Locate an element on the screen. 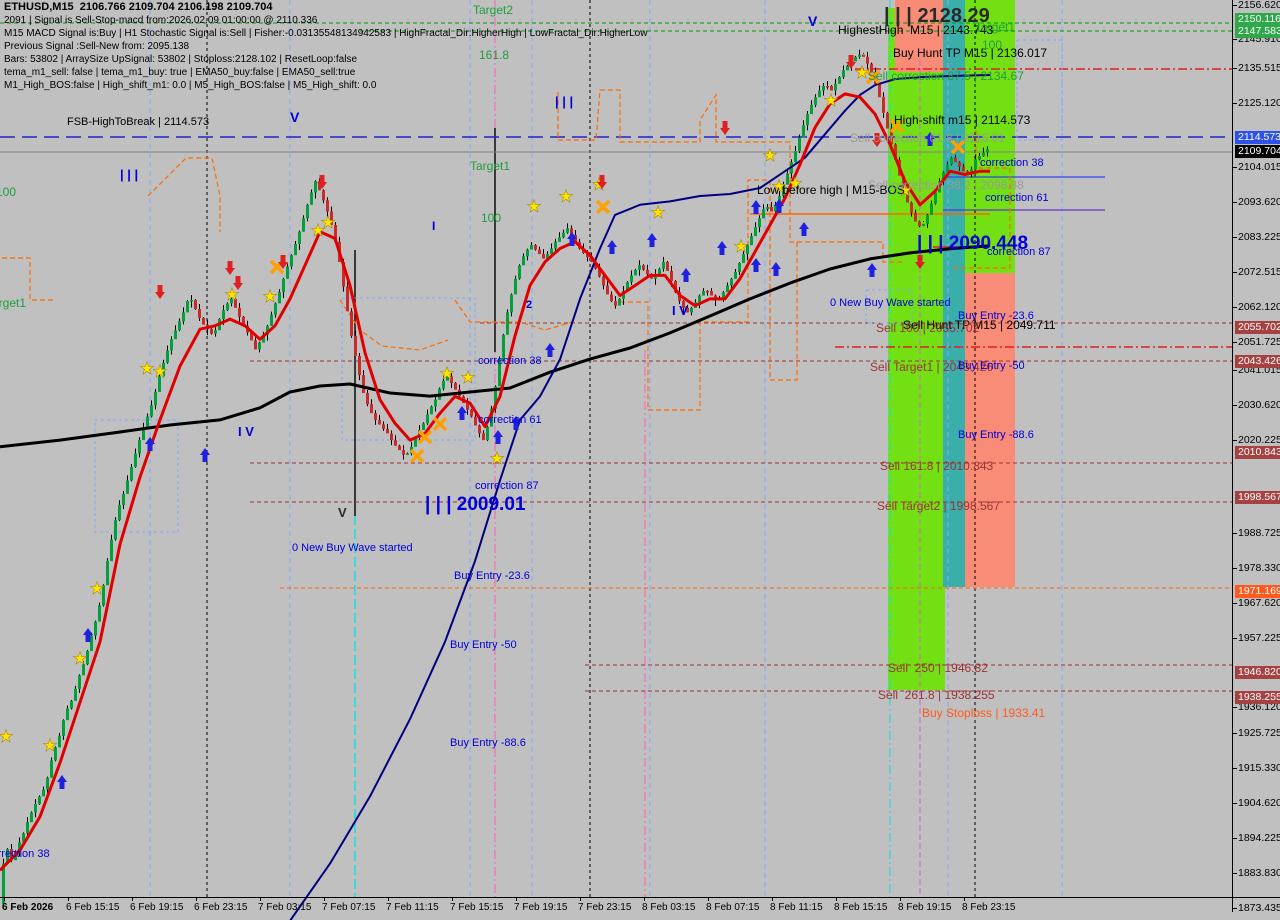  time-tick-label: 8 Feb 23:15 is located at coordinates (989, 907).